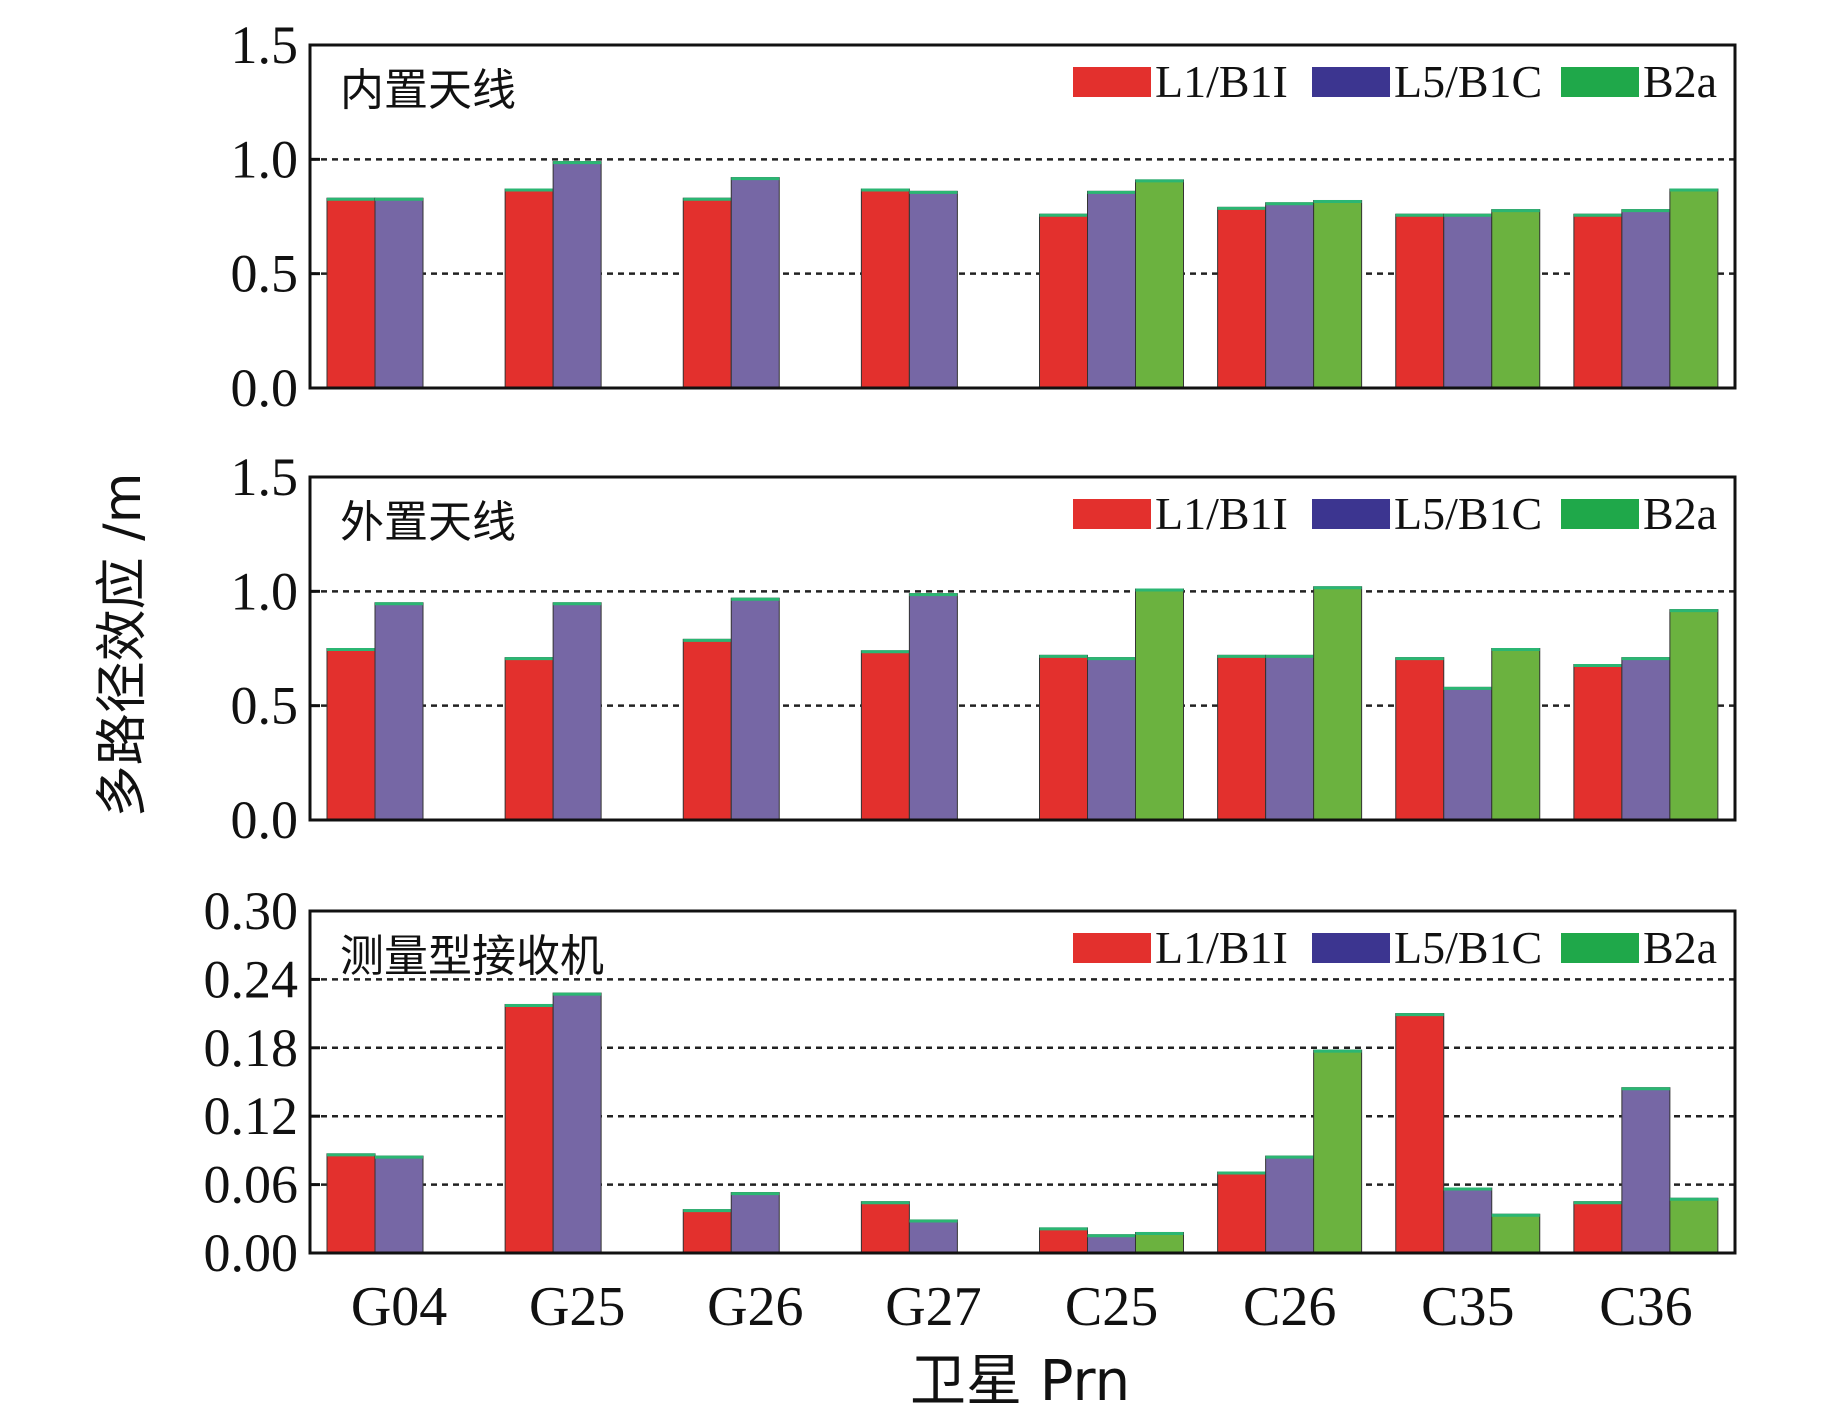 This screenshot has height=1417, width=1843. I want to click on y-tick-label: 0.12, so click(251, 1116).